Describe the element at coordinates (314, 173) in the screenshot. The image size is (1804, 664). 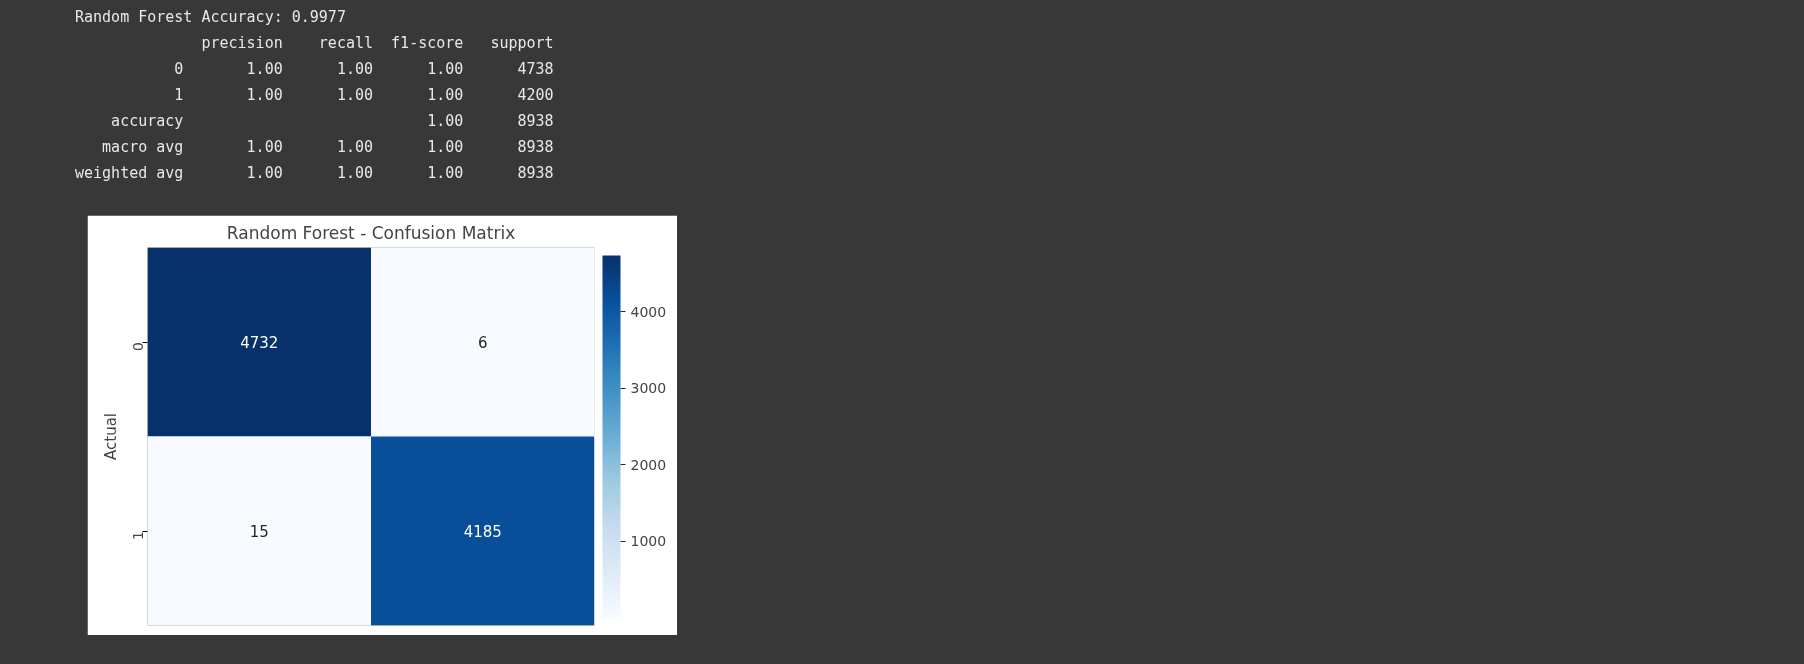
I see `text: weighted avg 1.00 1.00 1.00 8938` at that location.